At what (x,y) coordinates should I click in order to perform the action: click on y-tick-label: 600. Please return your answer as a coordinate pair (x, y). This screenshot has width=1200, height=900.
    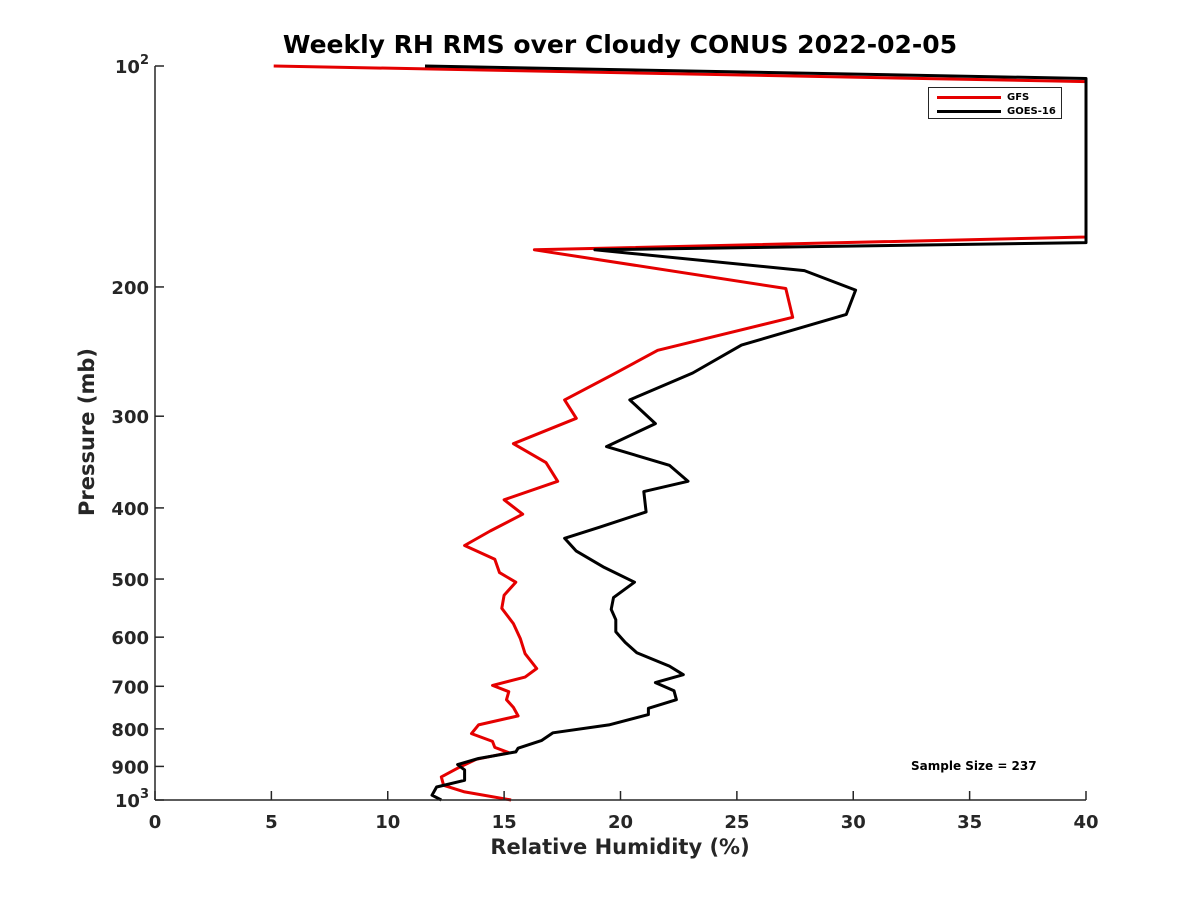
    Looking at the image, I should click on (130, 638).